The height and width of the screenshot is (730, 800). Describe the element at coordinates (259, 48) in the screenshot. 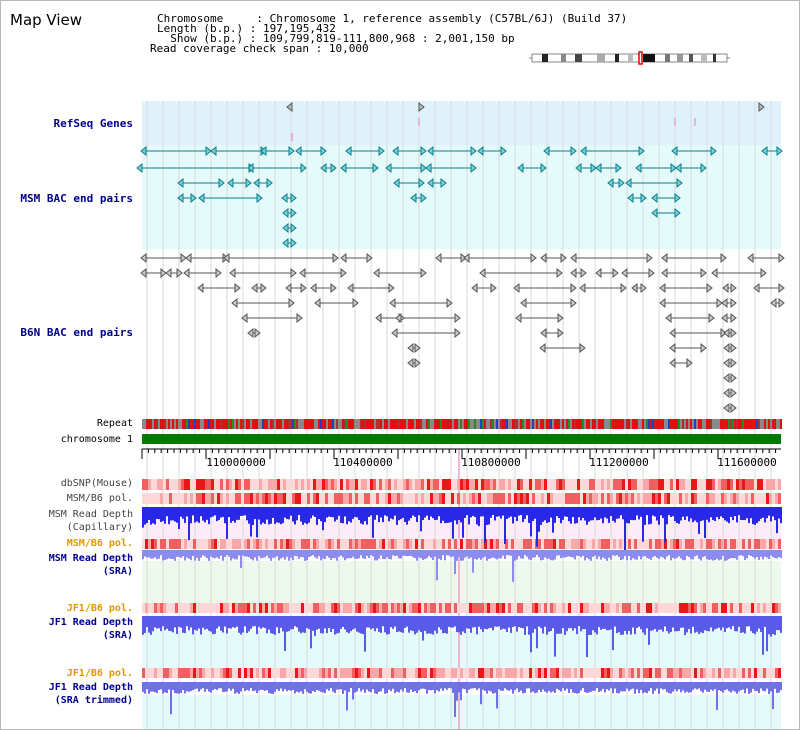

I see `info-coverage-span: Read coverage check span : 10,000` at that location.